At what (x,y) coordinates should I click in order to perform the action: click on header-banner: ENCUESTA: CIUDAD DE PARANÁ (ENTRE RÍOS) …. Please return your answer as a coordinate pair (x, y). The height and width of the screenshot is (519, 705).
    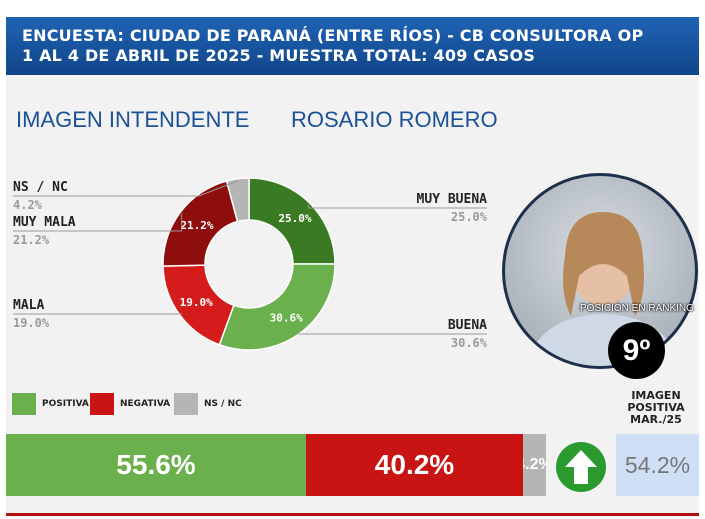
    Looking at the image, I should click on (352, 46).